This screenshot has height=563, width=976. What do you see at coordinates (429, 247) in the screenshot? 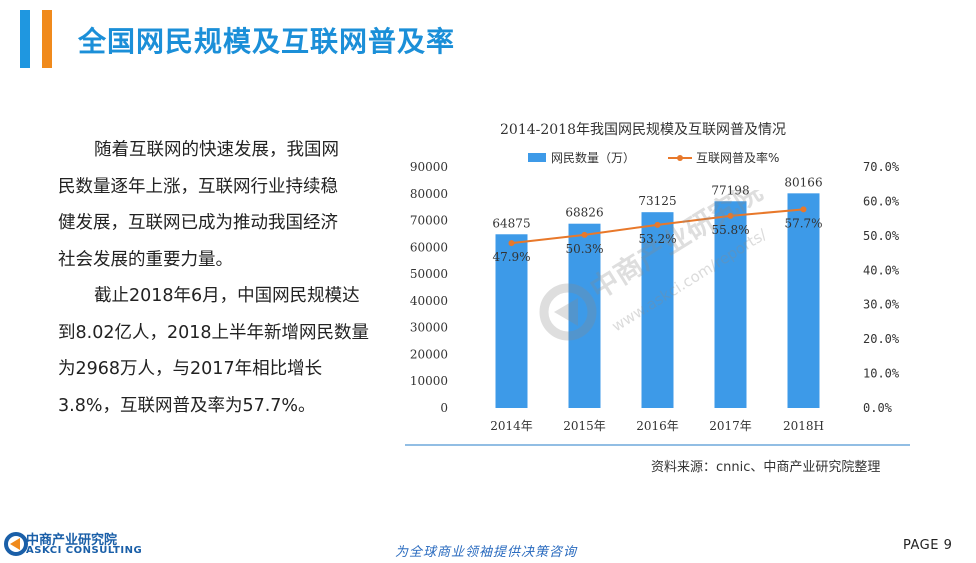
I see `y-left-tick-label: 60000` at bounding box center [429, 247].